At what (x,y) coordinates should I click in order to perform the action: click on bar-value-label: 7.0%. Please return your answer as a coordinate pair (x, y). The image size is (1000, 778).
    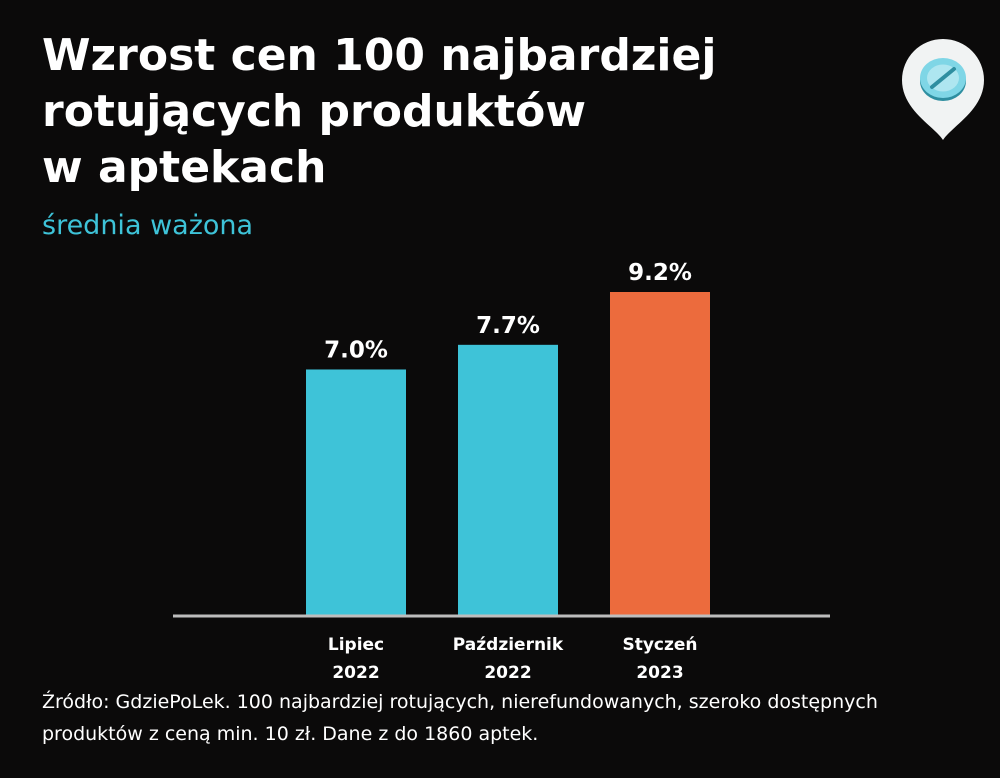
    Looking at the image, I should click on (356, 350).